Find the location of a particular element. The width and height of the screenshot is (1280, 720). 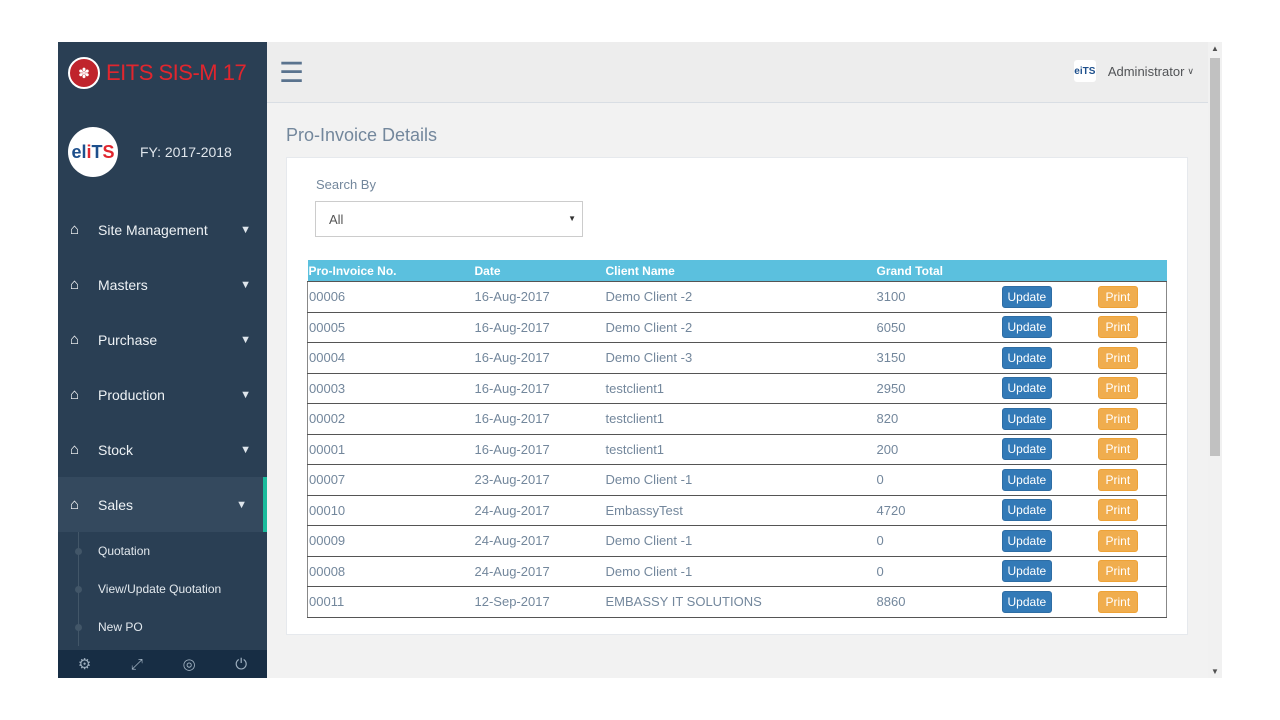

col-header-update is located at coordinates (1049, 271).